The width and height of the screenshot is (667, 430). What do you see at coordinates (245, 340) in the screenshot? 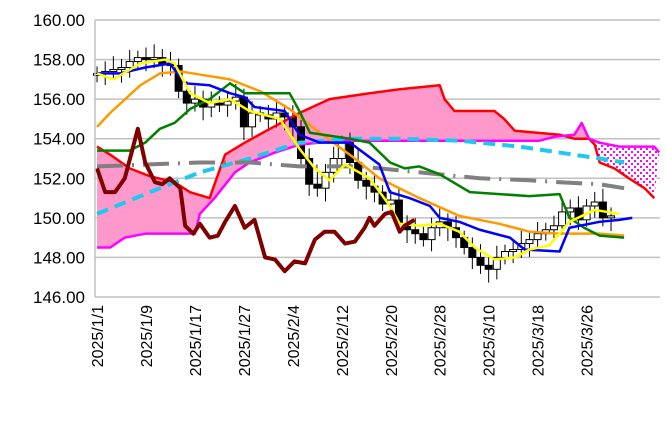
I see `x-tick-label: 2025/1/27` at bounding box center [245, 340].